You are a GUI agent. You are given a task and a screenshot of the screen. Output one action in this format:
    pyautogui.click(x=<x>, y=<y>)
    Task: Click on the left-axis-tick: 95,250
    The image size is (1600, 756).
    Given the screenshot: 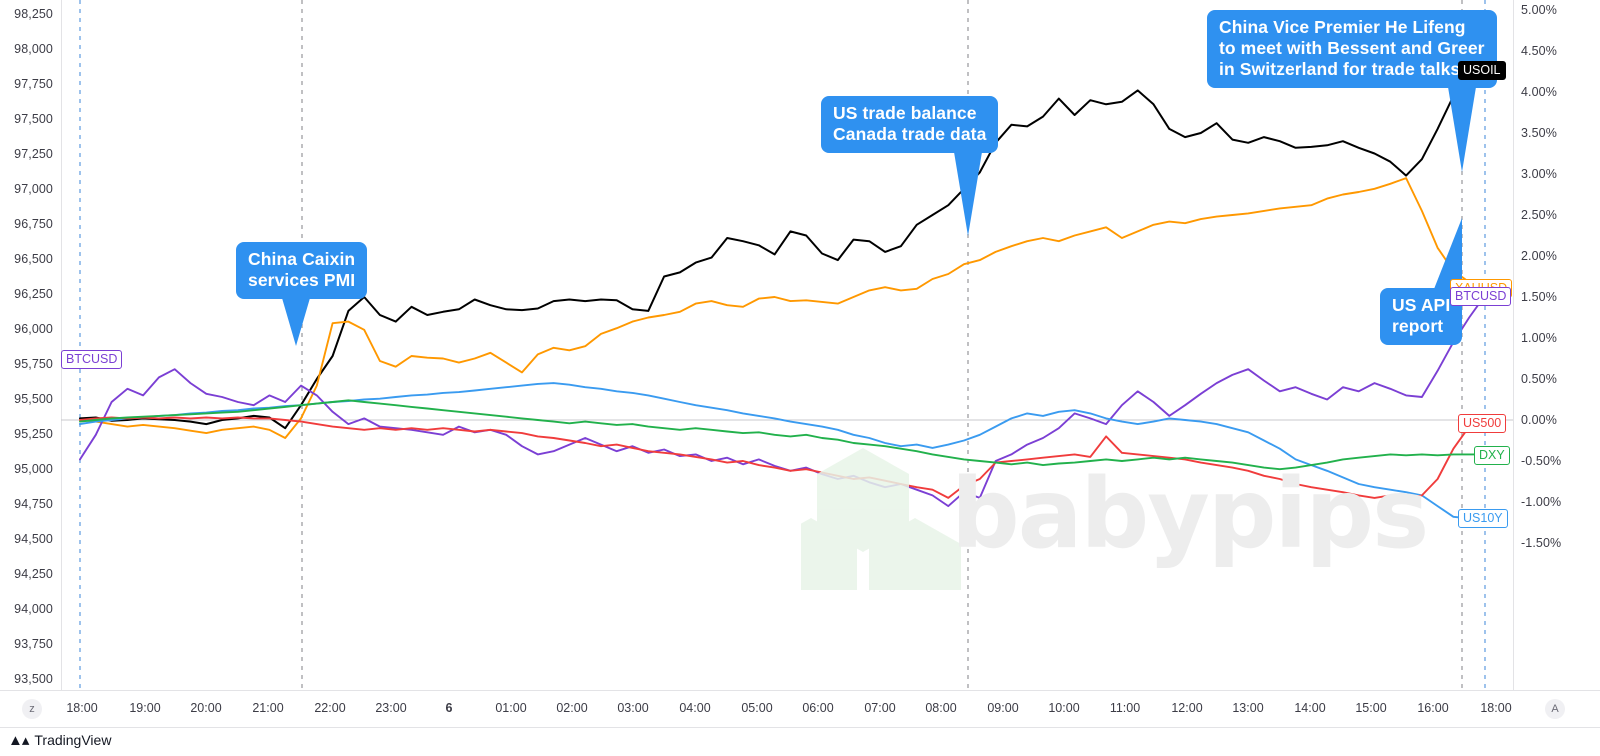 What is the action you would take?
    pyautogui.click(x=33, y=434)
    